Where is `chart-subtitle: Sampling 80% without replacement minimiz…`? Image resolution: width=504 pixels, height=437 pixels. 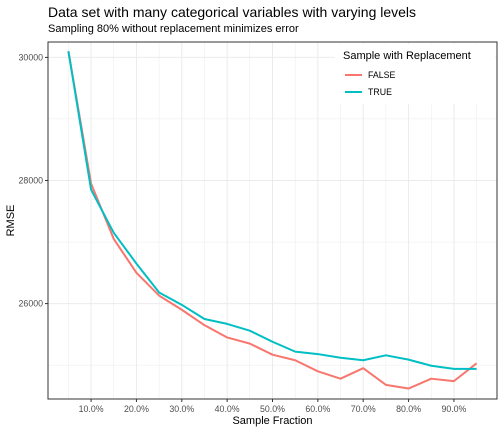
chart-subtitle: Sampling 80% without replacement minimiz… is located at coordinates (173, 29).